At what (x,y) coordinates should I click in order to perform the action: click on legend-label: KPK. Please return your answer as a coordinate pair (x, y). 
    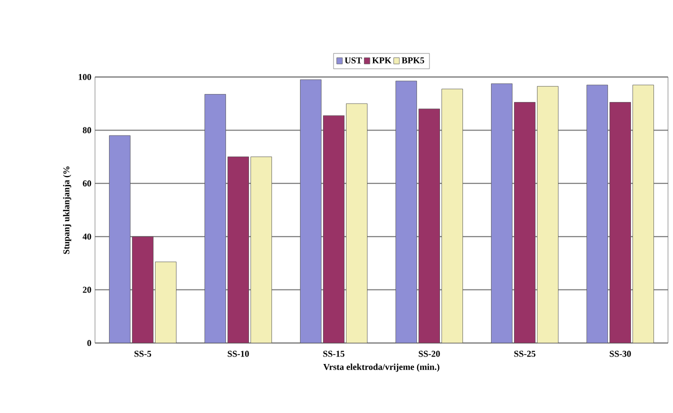
    Looking at the image, I should click on (382, 60).